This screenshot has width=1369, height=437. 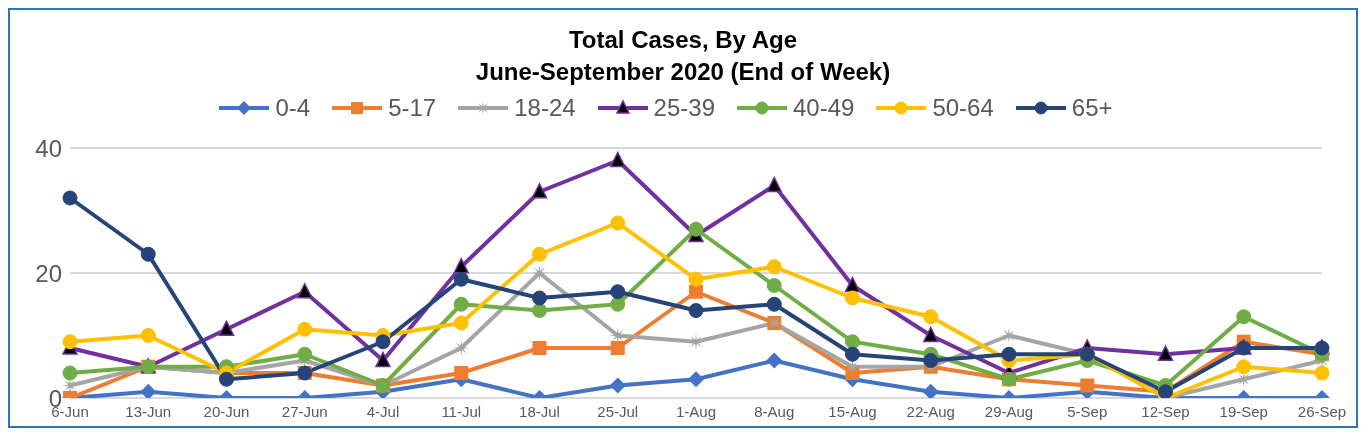 I want to click on x-tick-label: 1-Aug, so click(x=696, y=411).